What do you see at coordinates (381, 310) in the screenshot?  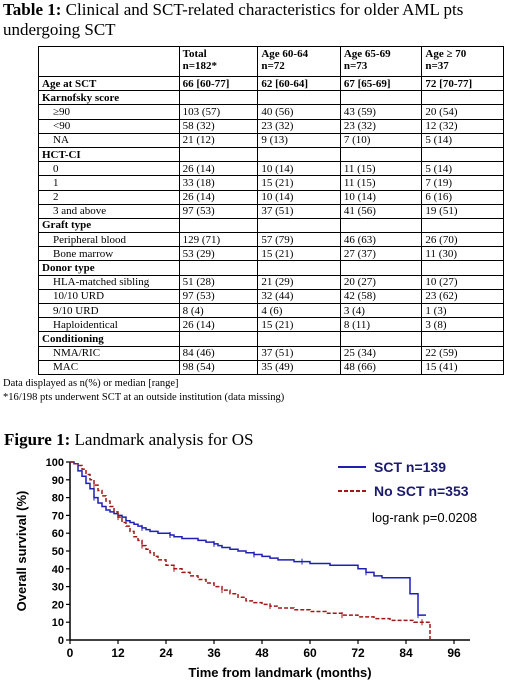 I see `table-cell: 3 (4)` at bounding box center [381, 310].